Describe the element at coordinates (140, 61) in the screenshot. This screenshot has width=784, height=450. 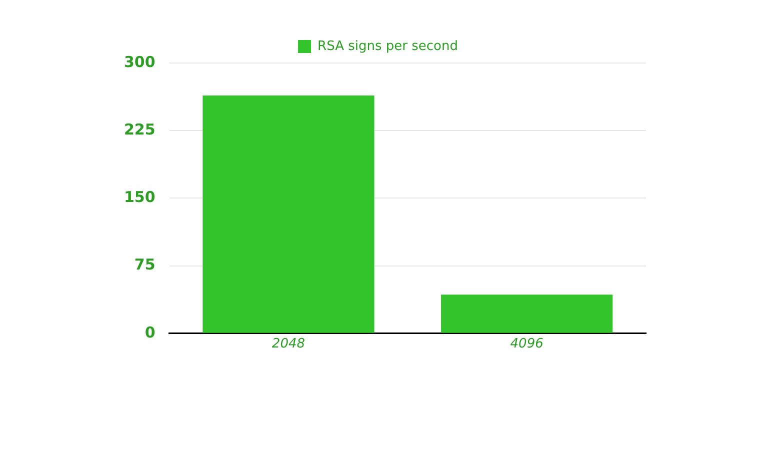
I see `y-tick-label: 300` at that location.